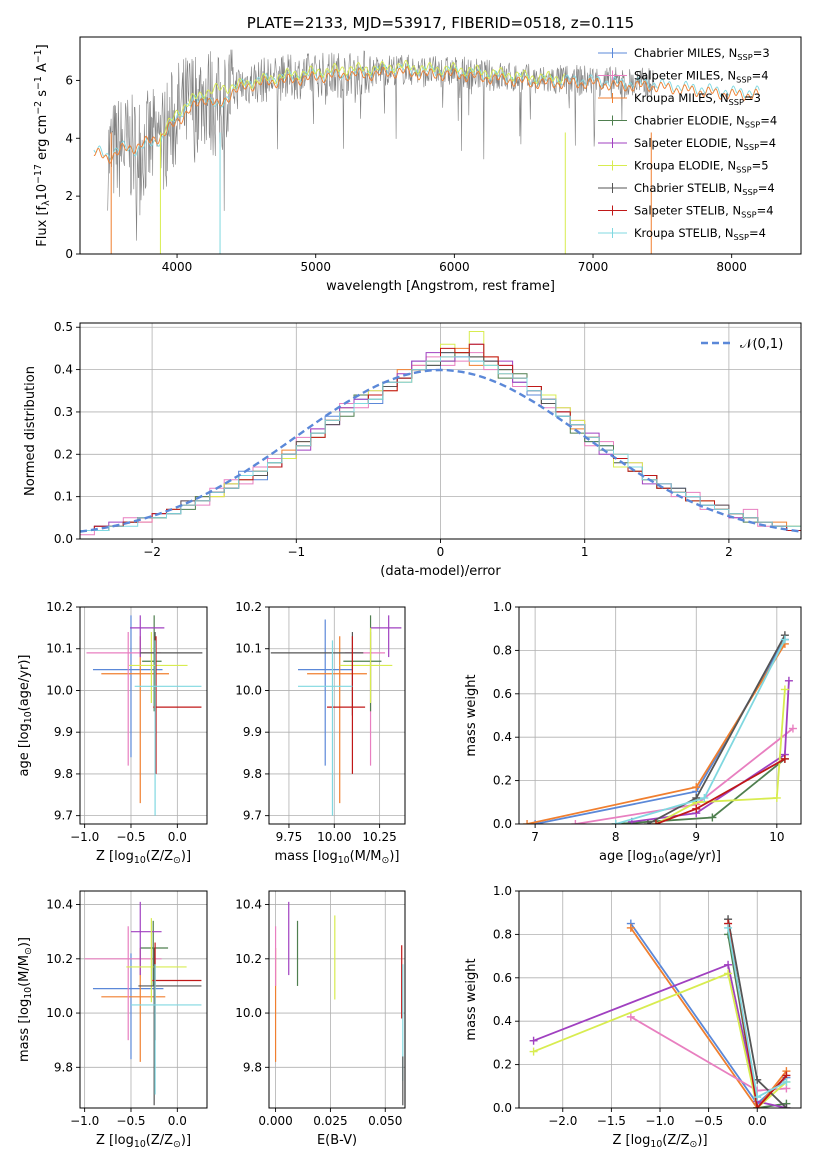  I want to click on label-text: Kroupa MILES, N, so click(681, 98).